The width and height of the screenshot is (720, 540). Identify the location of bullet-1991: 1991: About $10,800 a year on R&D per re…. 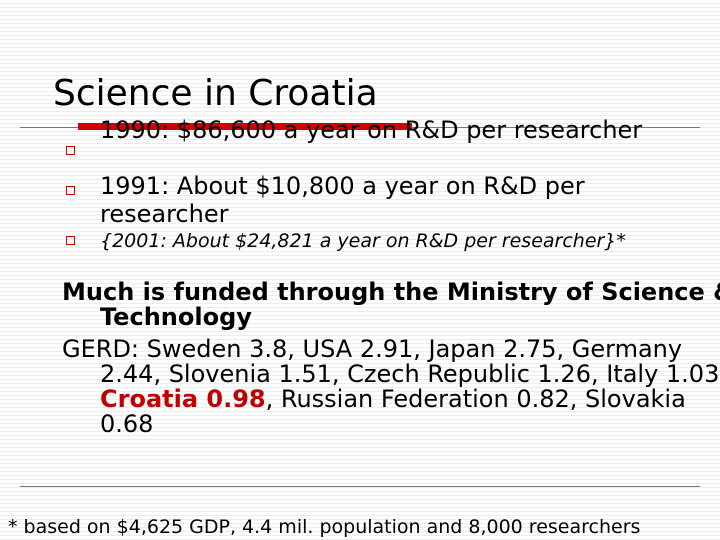
(342, 200).